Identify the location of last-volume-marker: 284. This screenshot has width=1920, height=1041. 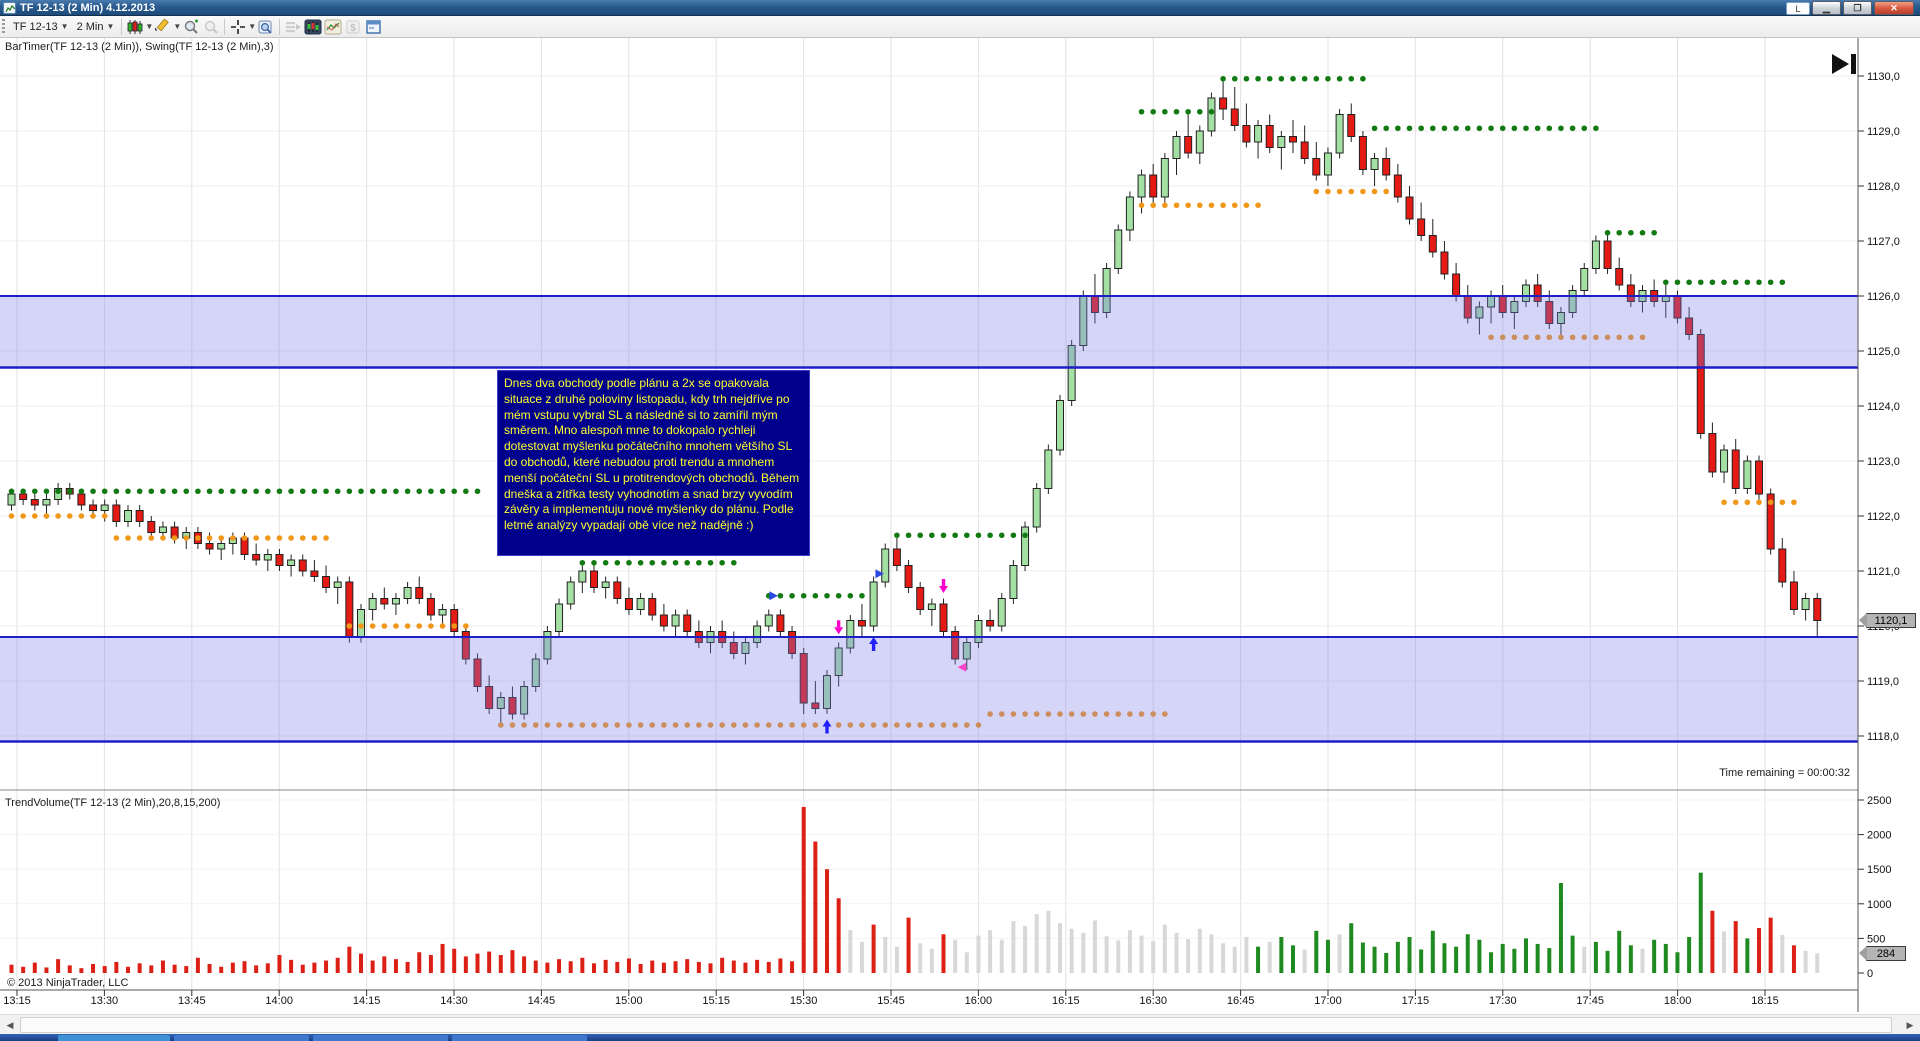
(1882, 953).